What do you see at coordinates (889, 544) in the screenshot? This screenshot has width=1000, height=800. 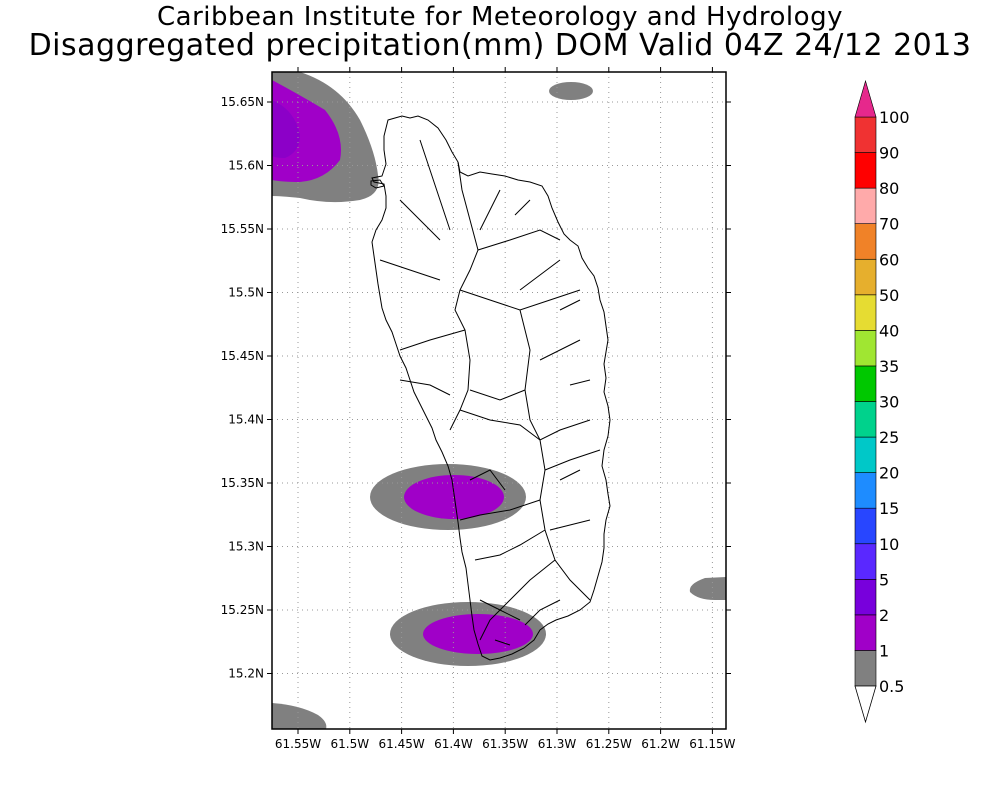 I see `colorbar-label: 10` at bounding box center [889, 544].